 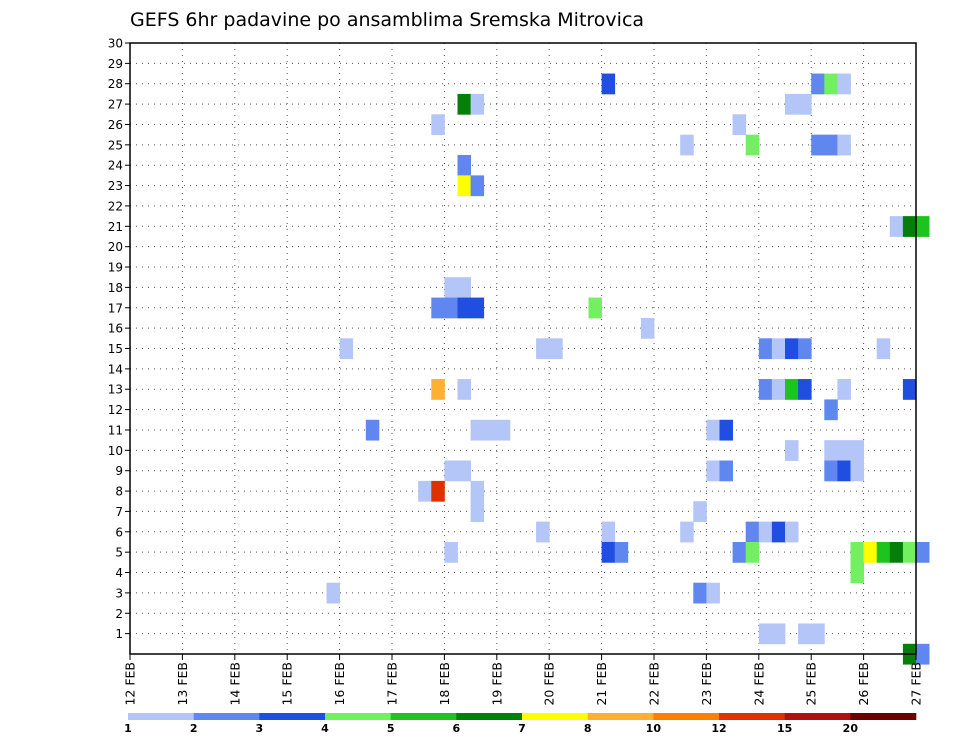 I want to click on legend-label: 8, so click(x=588, y=728).